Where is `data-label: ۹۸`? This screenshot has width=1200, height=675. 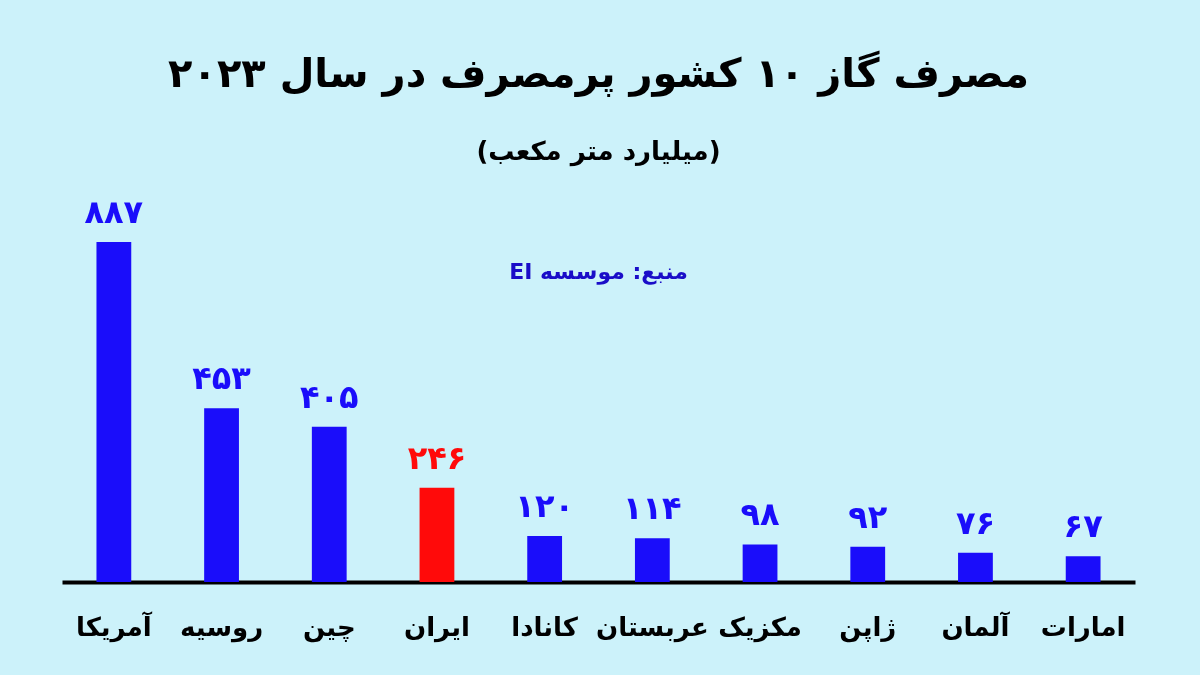
data-label: ۹۸ is located at coordinates (760, 514).